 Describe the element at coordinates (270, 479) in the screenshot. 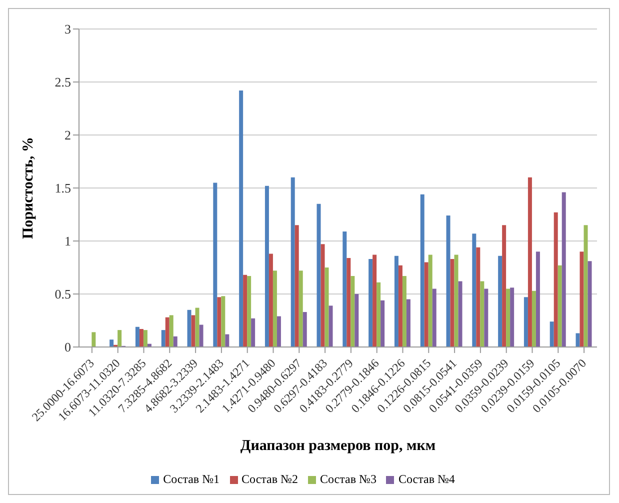

I see `legend-label: Состав №2` at that location.